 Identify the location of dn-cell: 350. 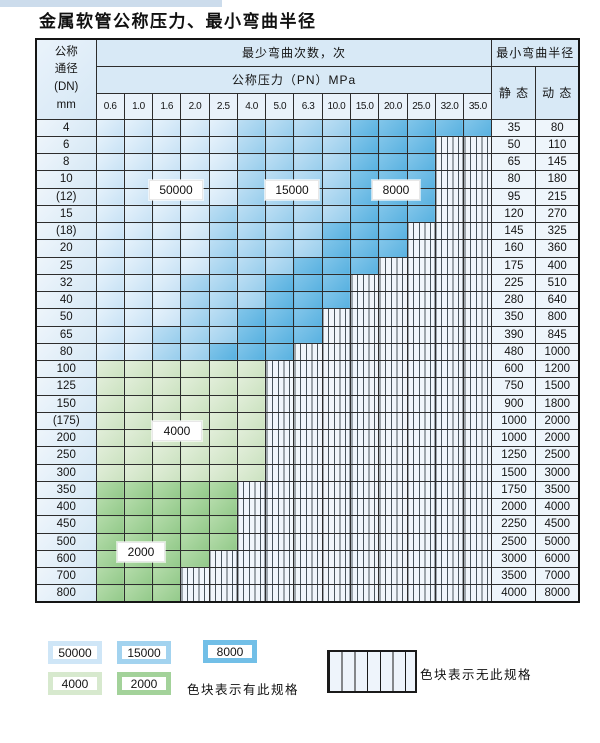
(66, 490).